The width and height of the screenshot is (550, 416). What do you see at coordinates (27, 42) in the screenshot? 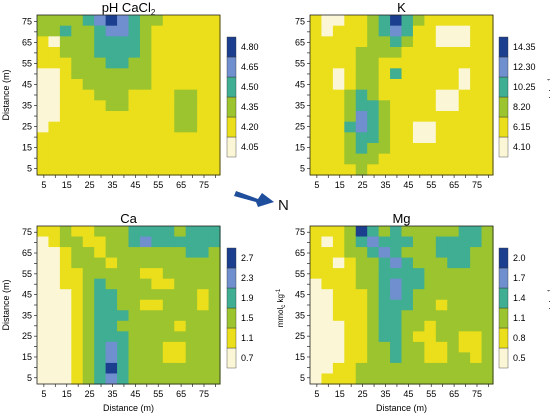
I see `y-tick-label: 65` at bounding box center [27, 42].